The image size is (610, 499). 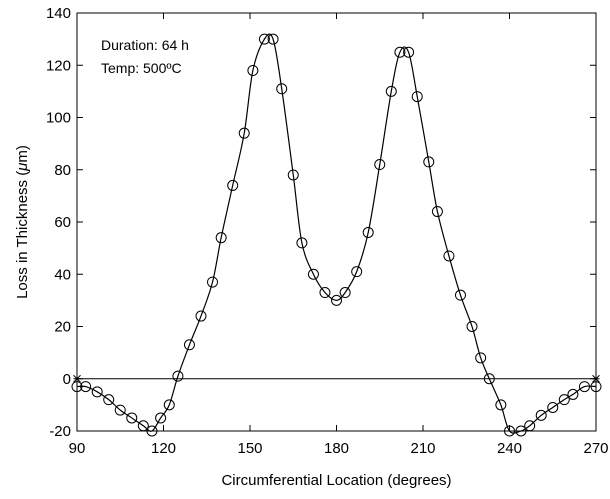 What do you see at coordinates (141, 68) in the screenshot?
I see `annotation-temperature: Temp: 500ºC` at bounding box center [141, 68].